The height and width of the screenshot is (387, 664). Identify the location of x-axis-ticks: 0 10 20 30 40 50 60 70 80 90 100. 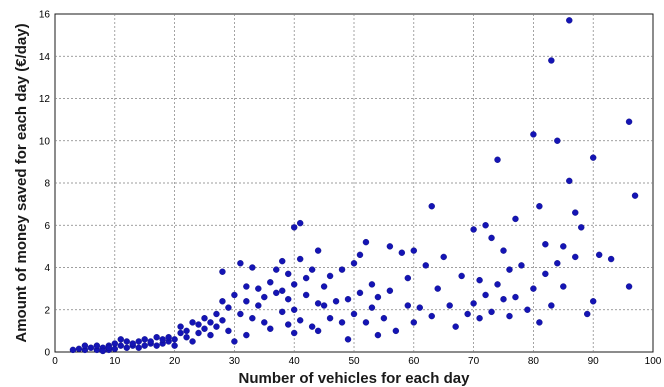
(357, 361).